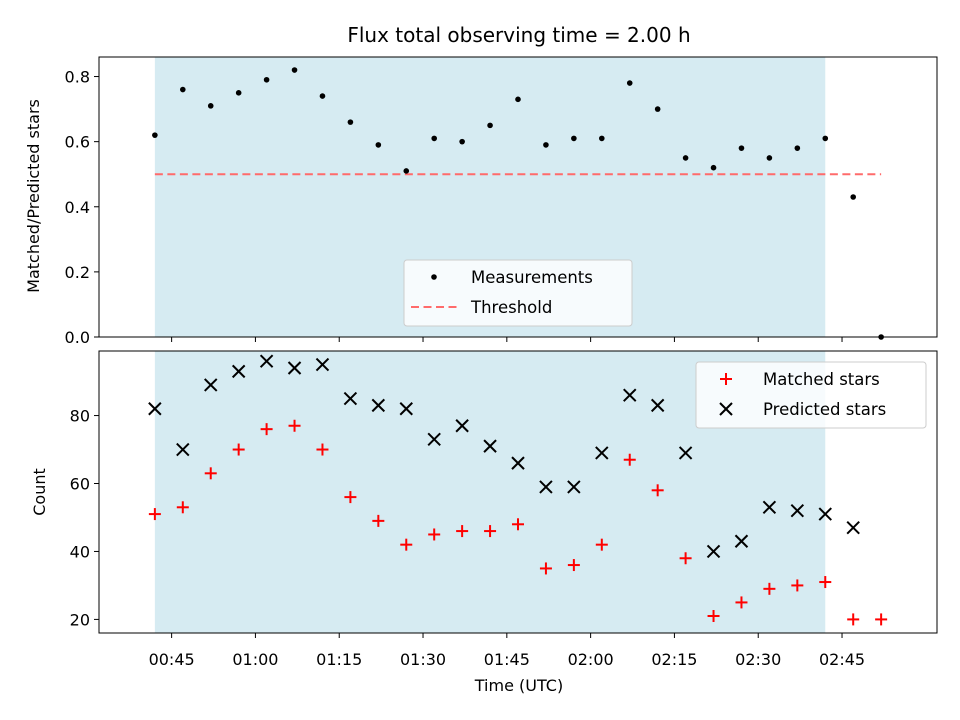 Image resolution: width=960 pixels, height=720 pixels. Describe the element at coordinates (33, 196) in the screenshot. I see `top-y-axis-label: Matched/Predicted stars` at that location.